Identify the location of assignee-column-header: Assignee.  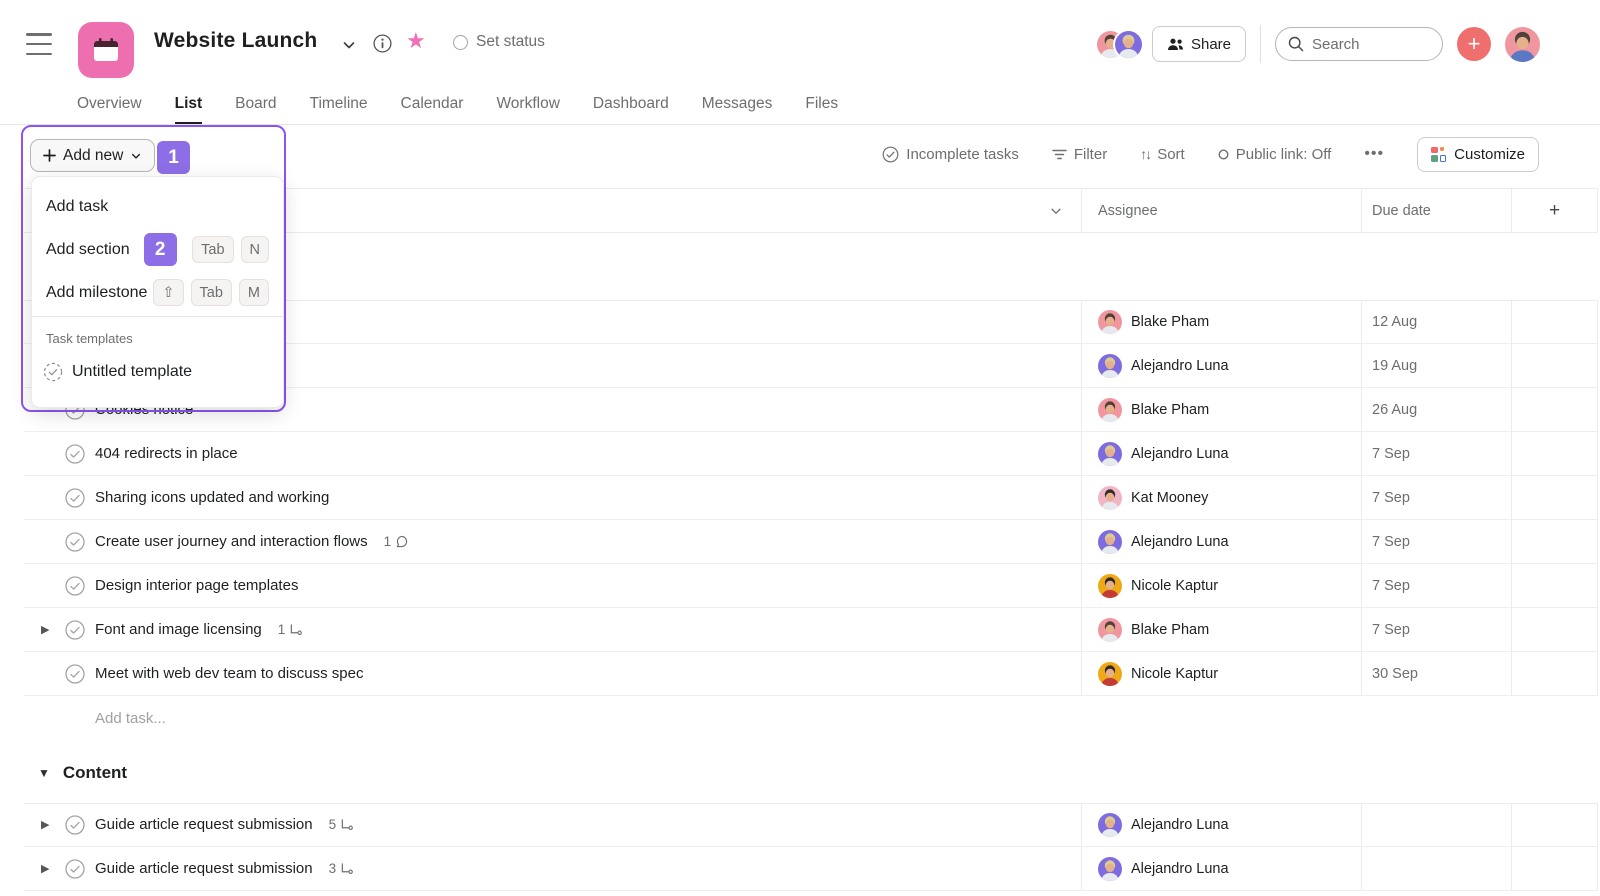
(1222, 210).